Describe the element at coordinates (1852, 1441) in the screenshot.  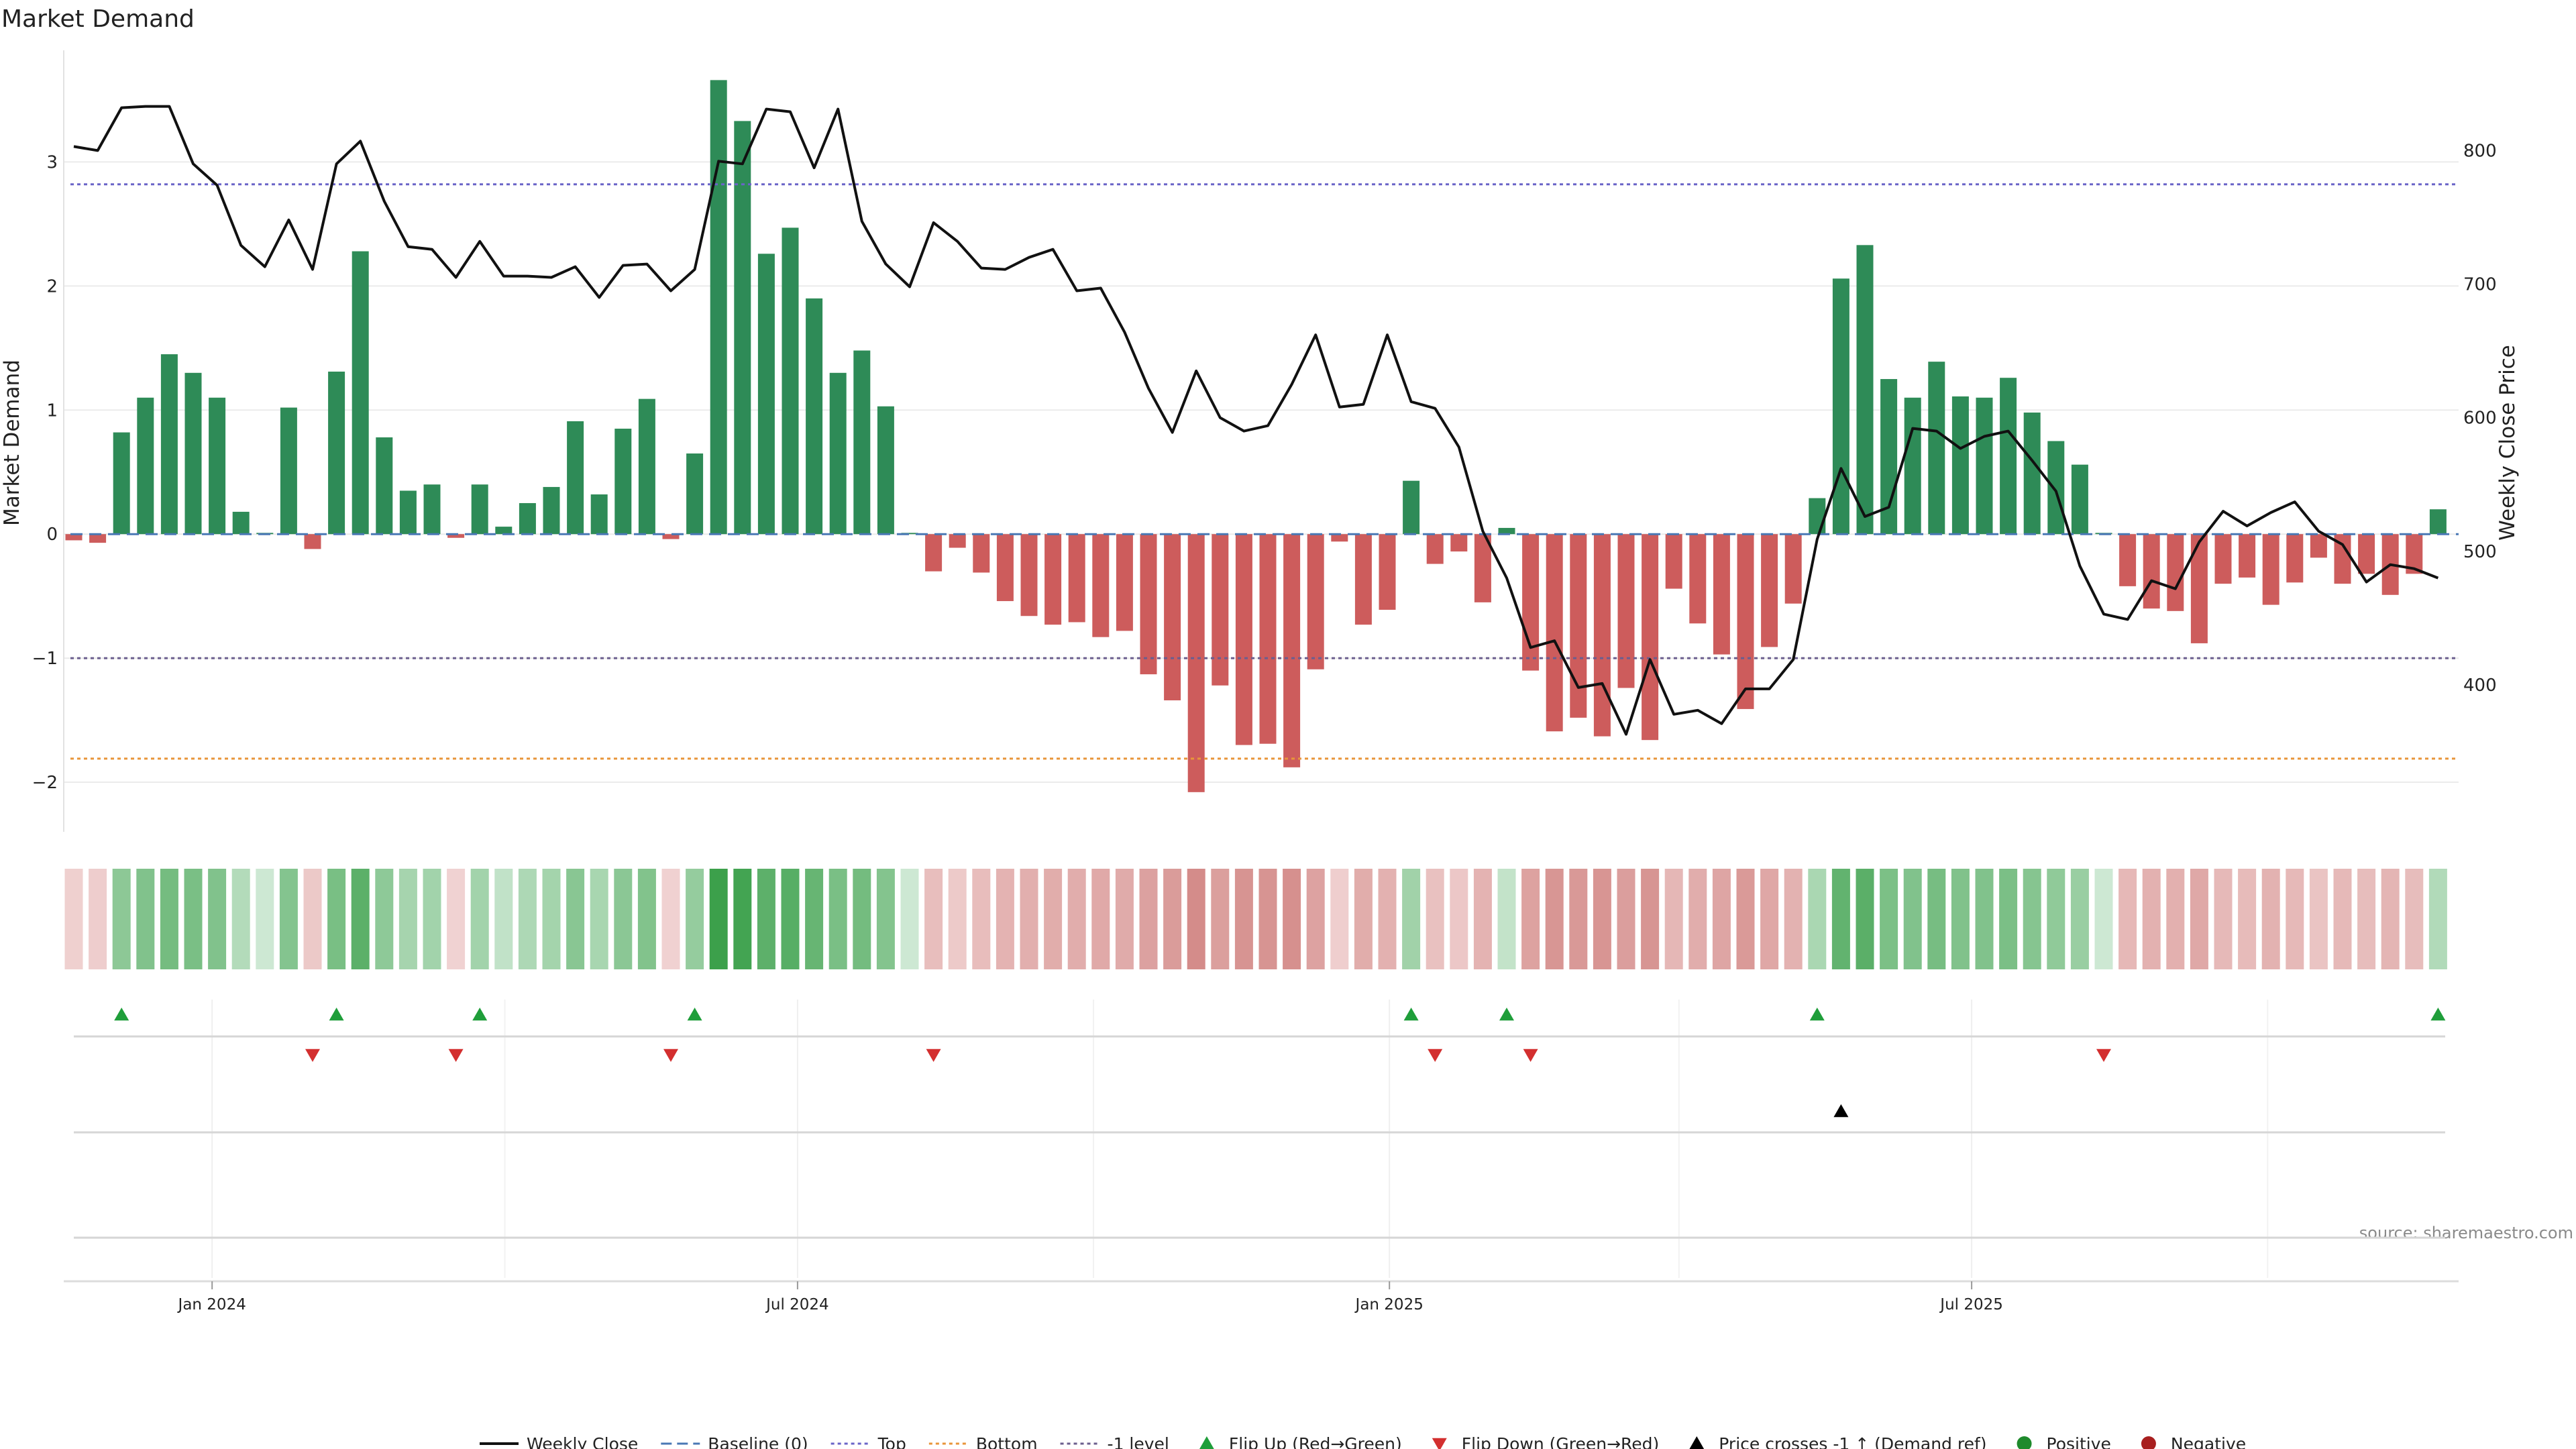
I see `legend-label: Price crosses -1 ↑ (Demand ref)` at that location.